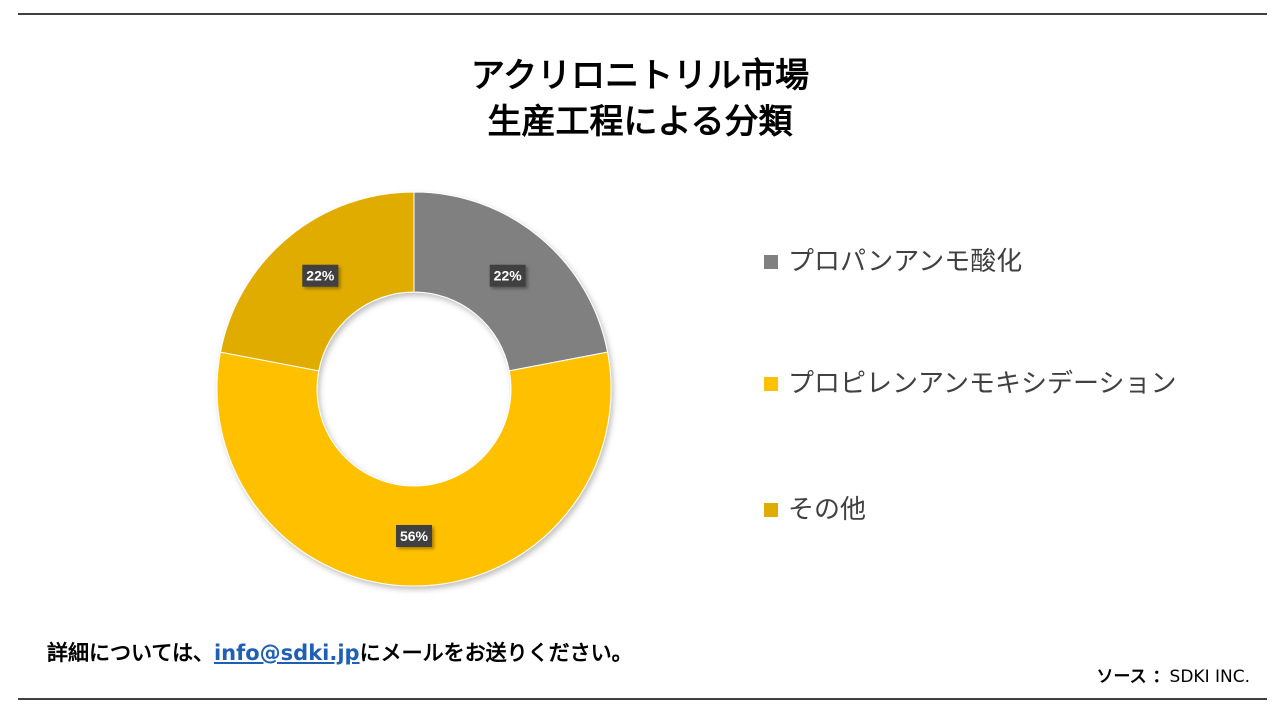 Image resolution: width=1280 pixels, height=720 pixels. Describe the element at coordinates (640, 122) in the screenshot. I see `chart-title-line2: 生産工程による分類` at that location.